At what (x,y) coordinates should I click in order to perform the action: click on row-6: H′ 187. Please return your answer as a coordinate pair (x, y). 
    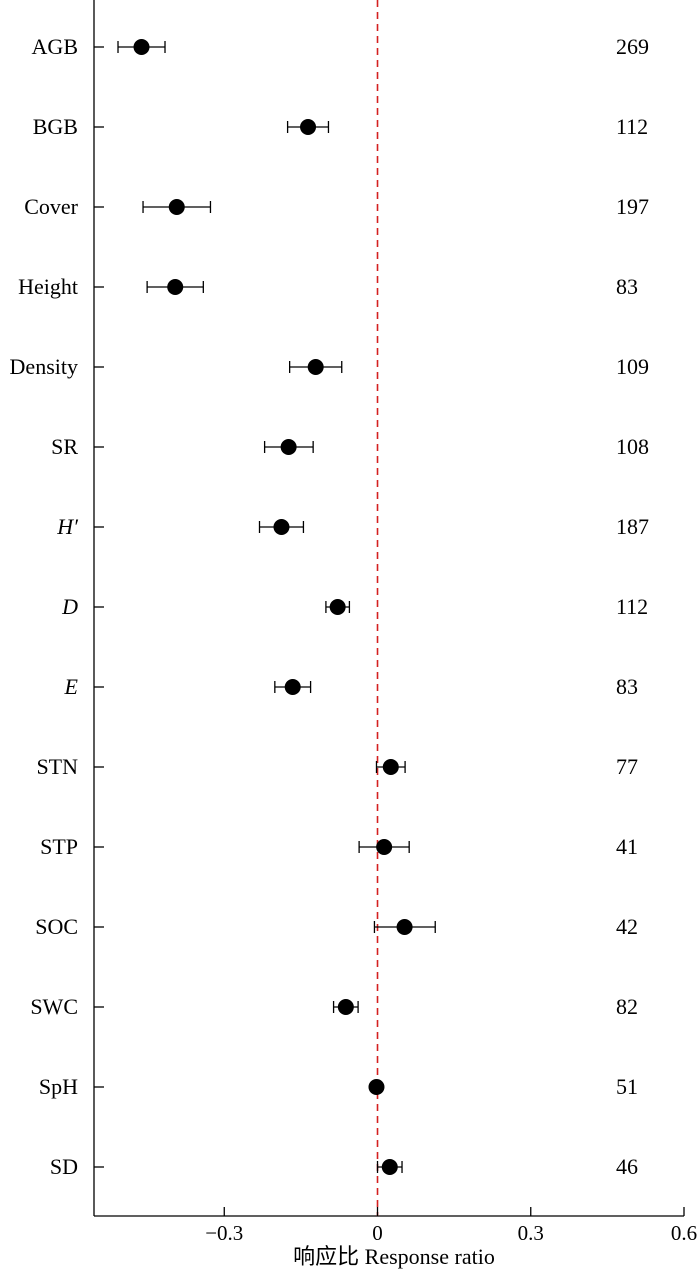
    Looking at the image, I should click on (352, 526).